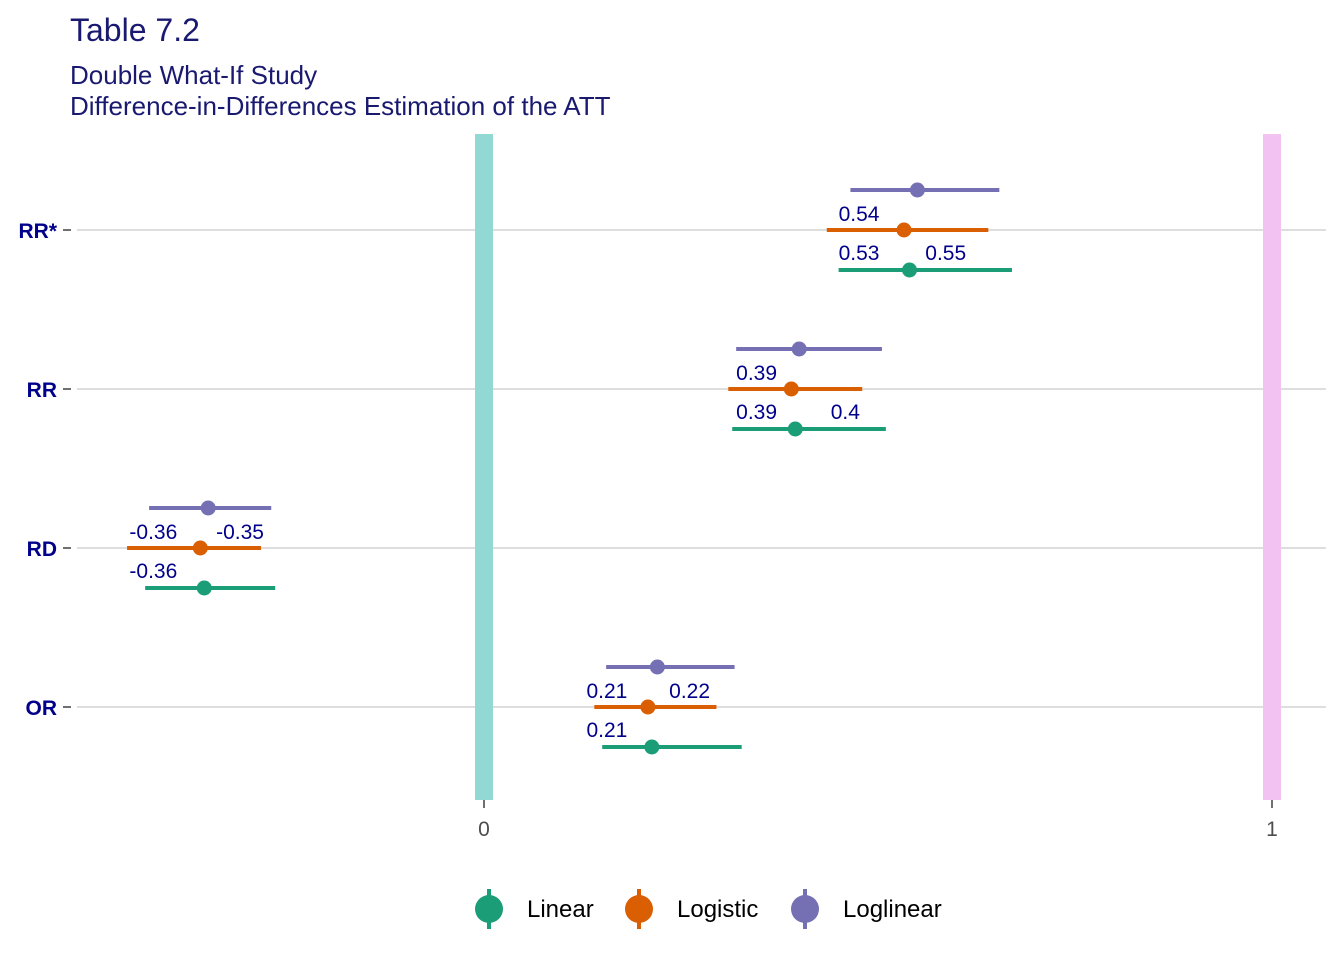 The width and height of the screenshot is (1344, 960). I want to click on legend-key-logistic, so click(639, 909).